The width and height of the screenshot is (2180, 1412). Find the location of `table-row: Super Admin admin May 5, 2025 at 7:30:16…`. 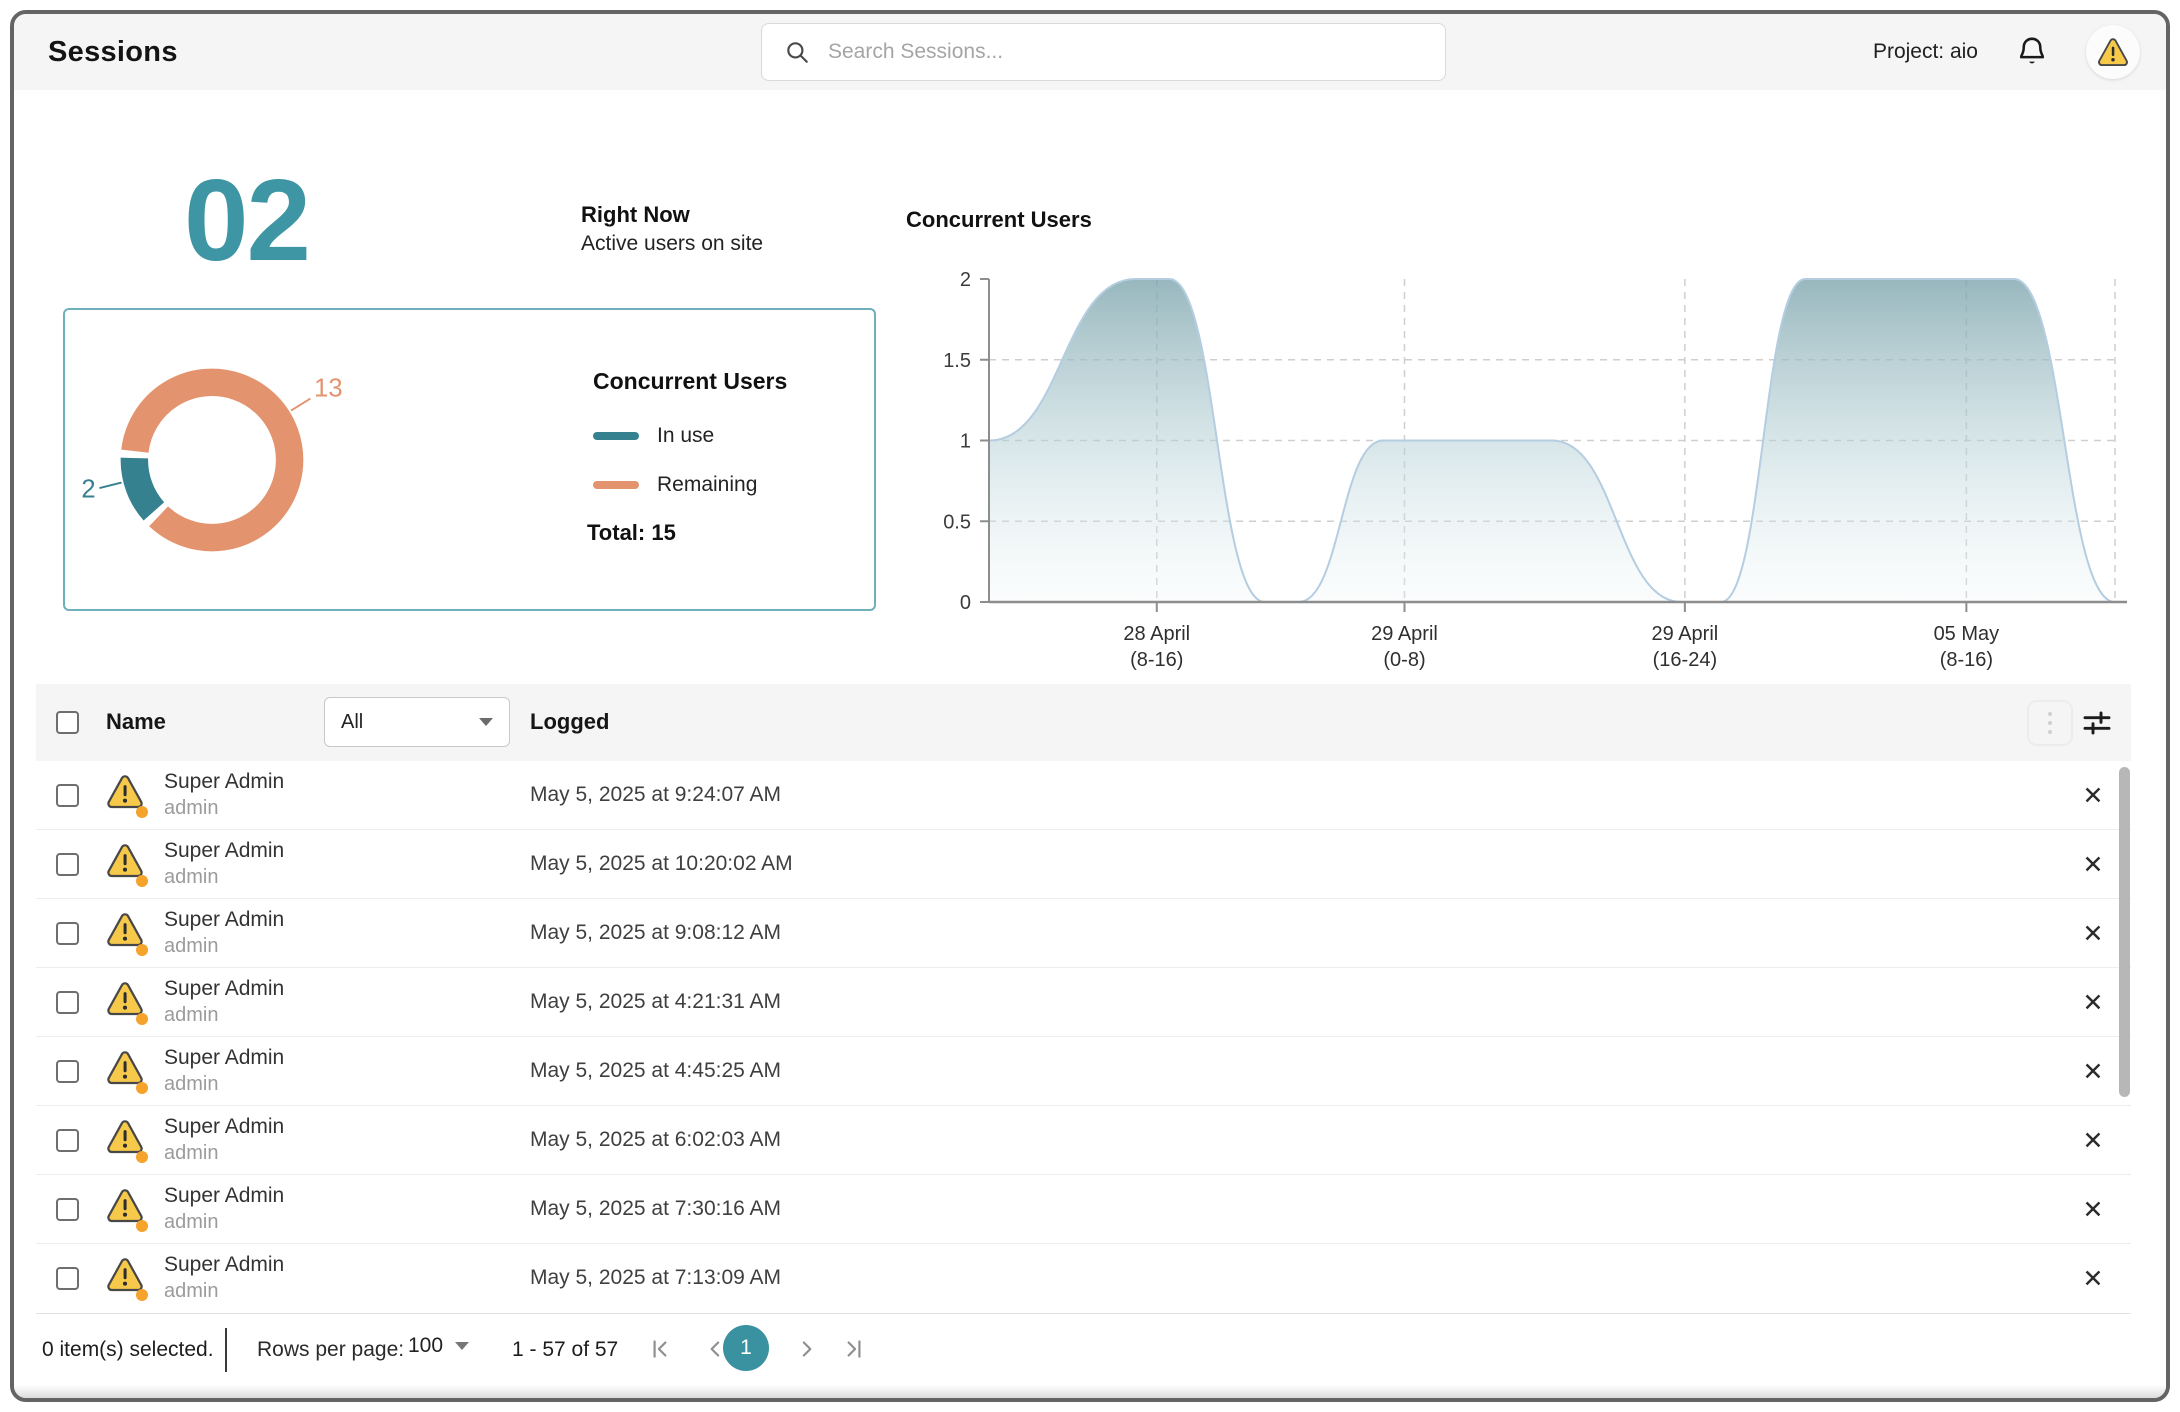

table-row: Super Admin admin May 5, 2025 at 7:30:16… is located at coordinates (1083, 1209).